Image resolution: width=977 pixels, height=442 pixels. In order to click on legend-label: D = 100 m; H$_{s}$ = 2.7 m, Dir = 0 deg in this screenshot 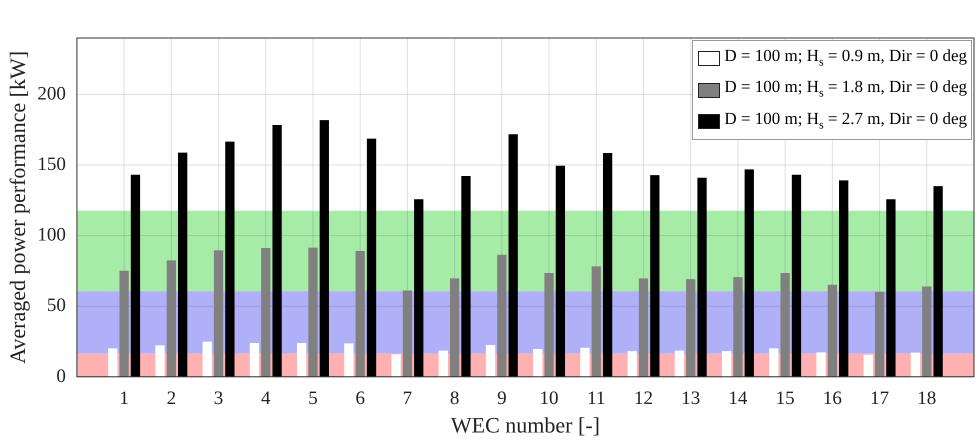, I will do `click(845, 121)`.